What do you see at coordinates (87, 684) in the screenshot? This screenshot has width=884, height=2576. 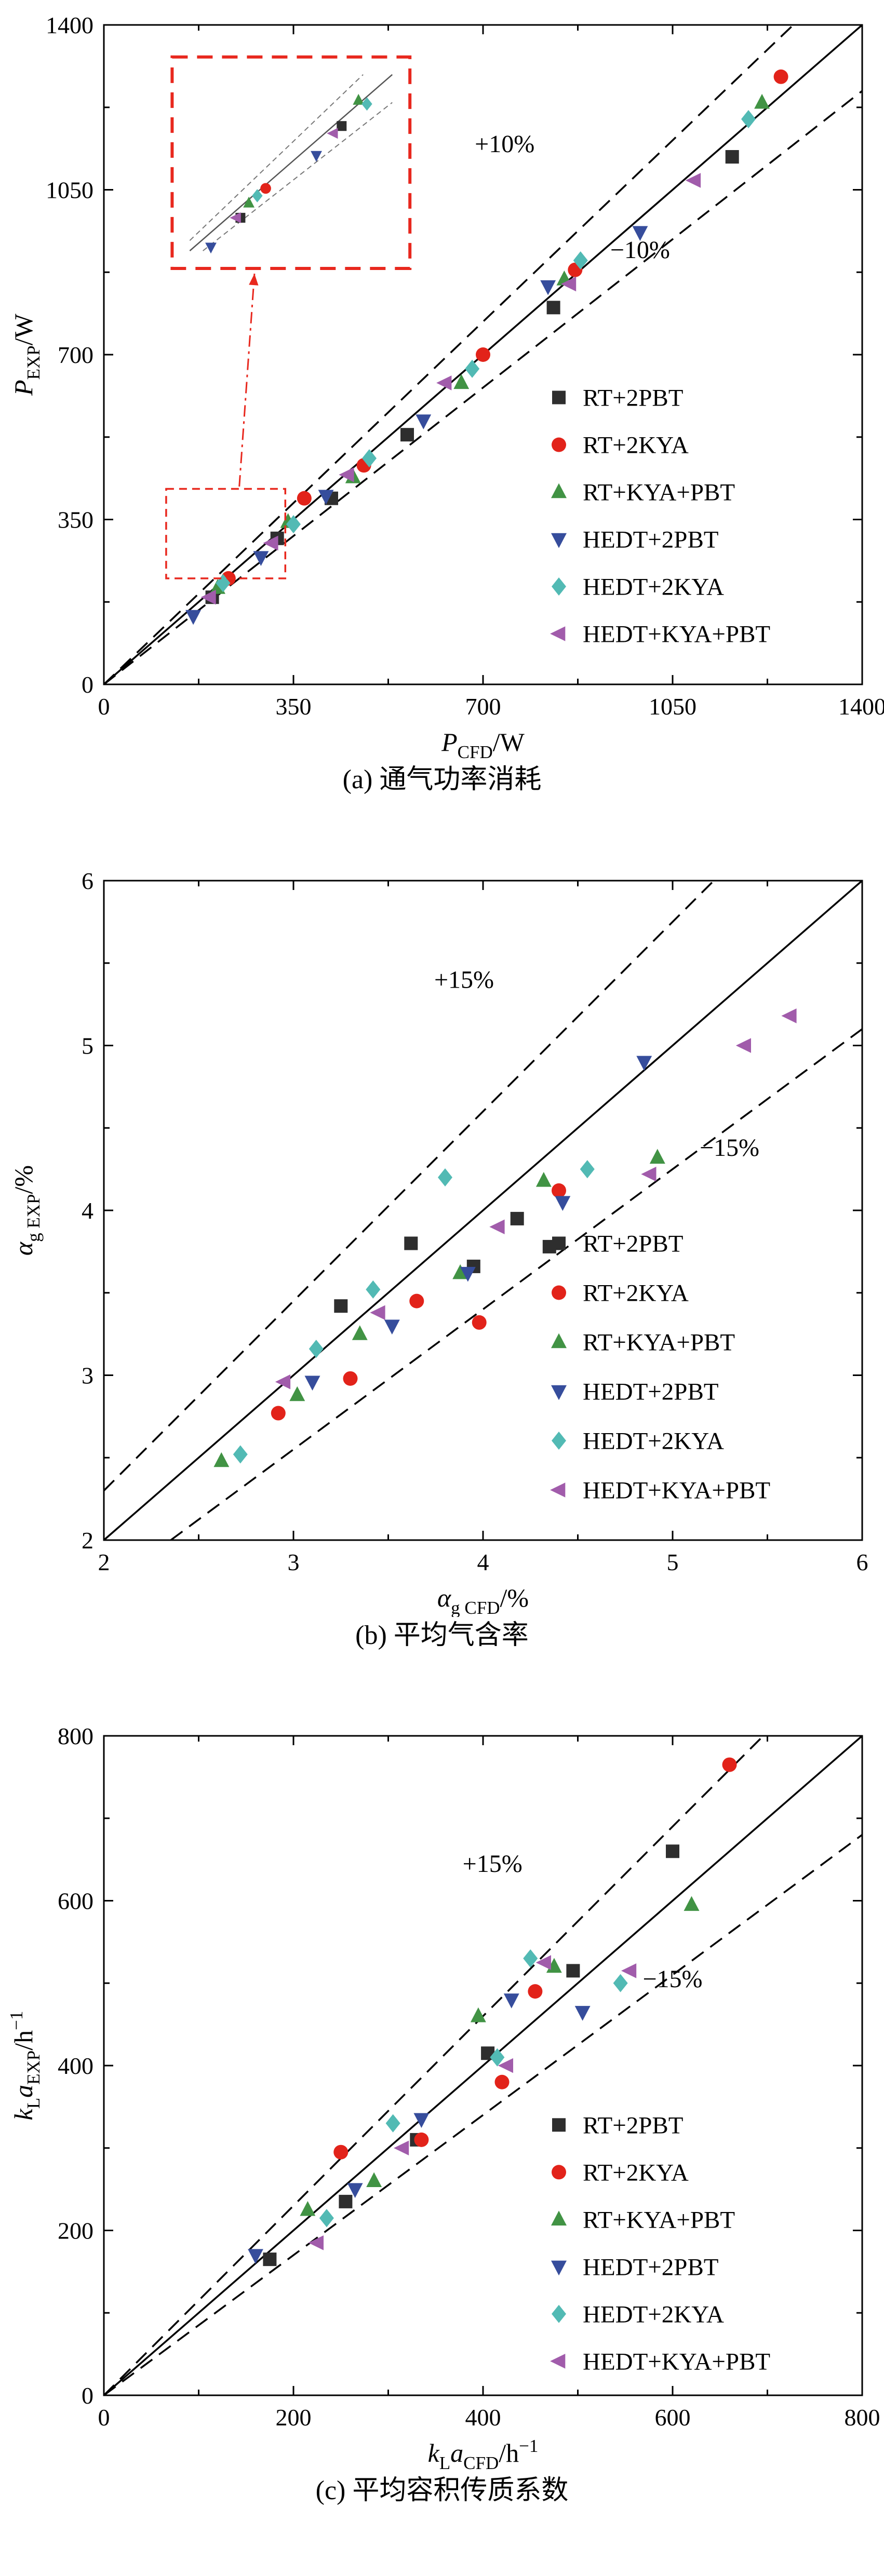 I see `y-tick-label: 0` at bounding box center [87, 684].